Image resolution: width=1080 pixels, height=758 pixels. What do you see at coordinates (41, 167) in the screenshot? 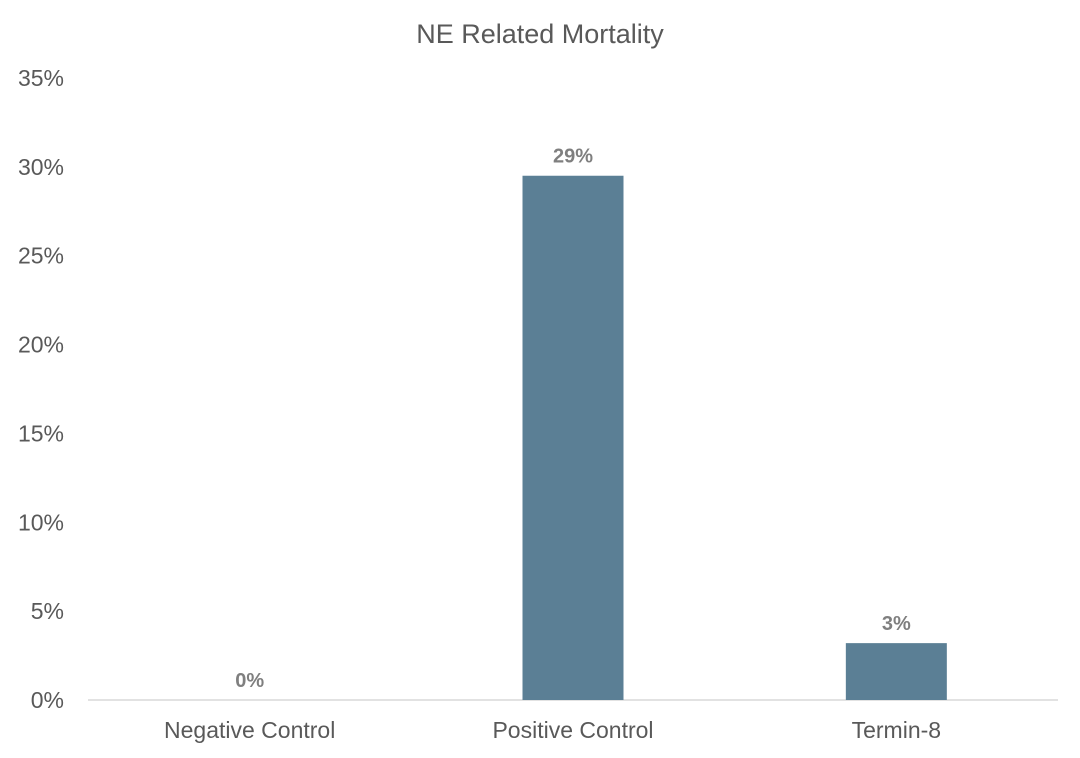
I see `y-tick-label: 30%` at bounding box center [41, 167].